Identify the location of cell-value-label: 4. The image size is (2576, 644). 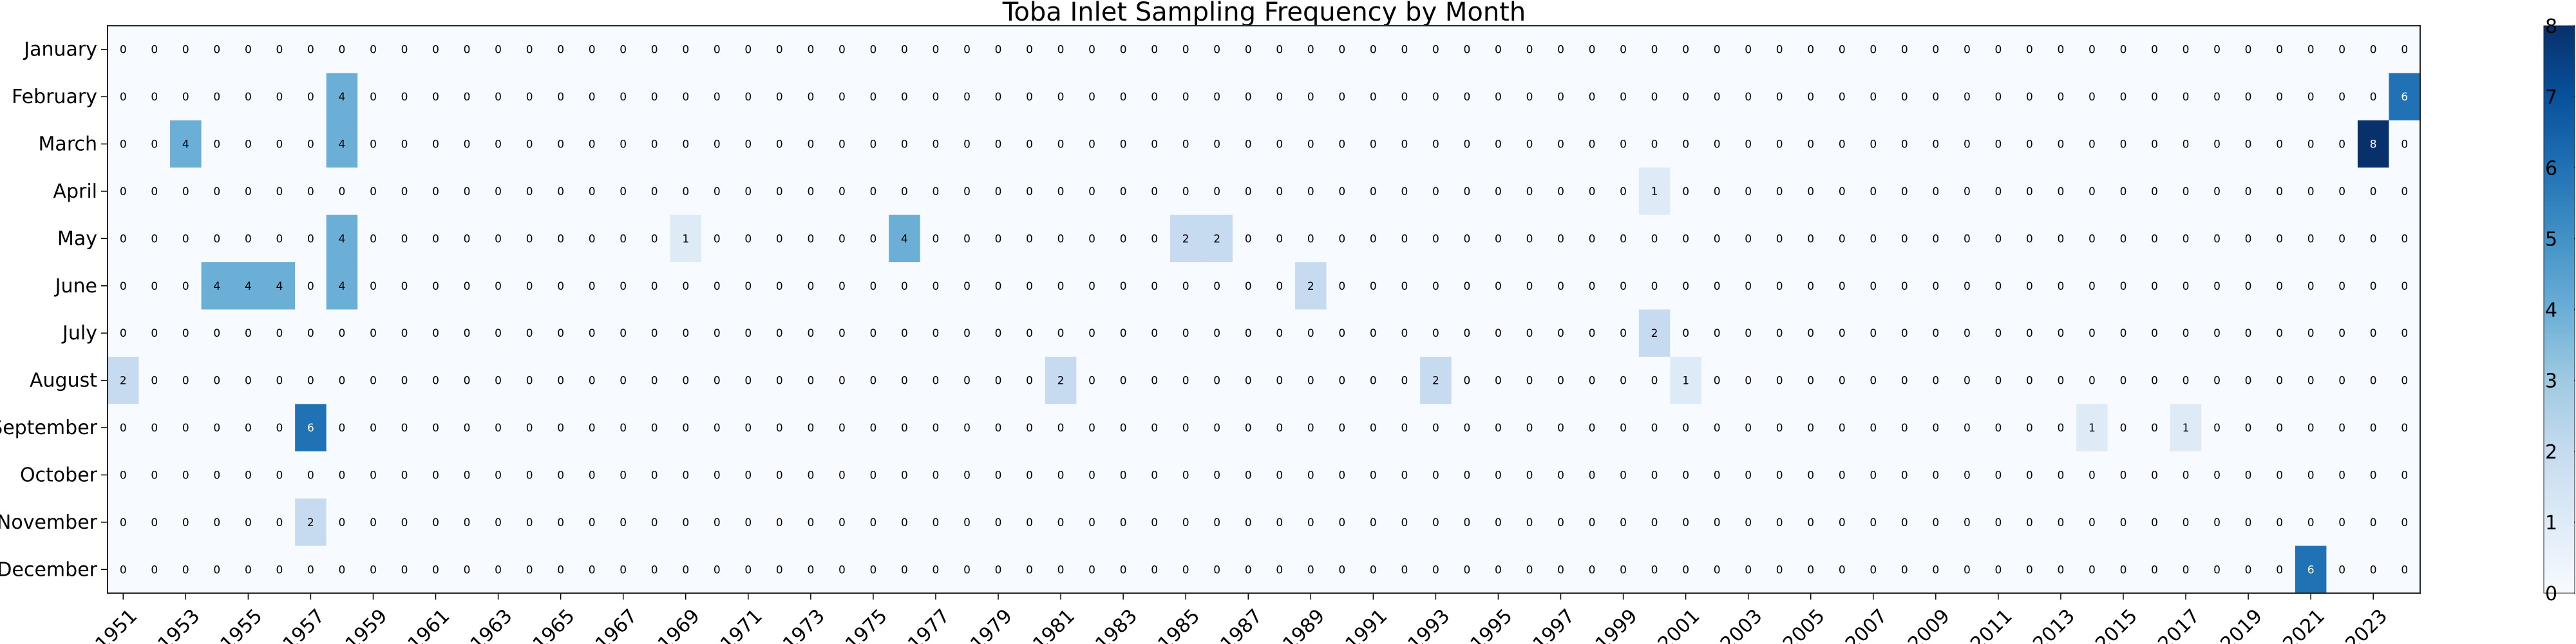
(185, 144).